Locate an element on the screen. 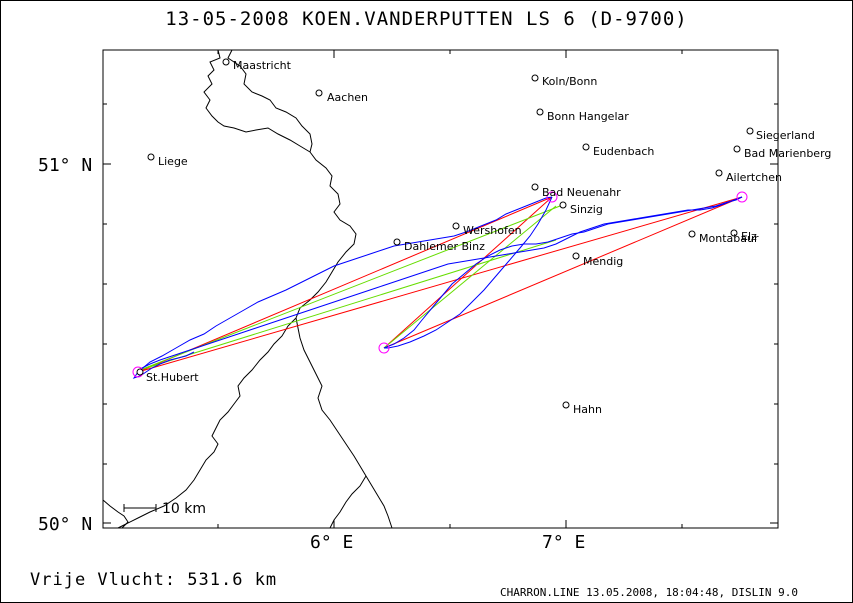  label-maastricht: Maastricht is located at coordinates (262, 65).